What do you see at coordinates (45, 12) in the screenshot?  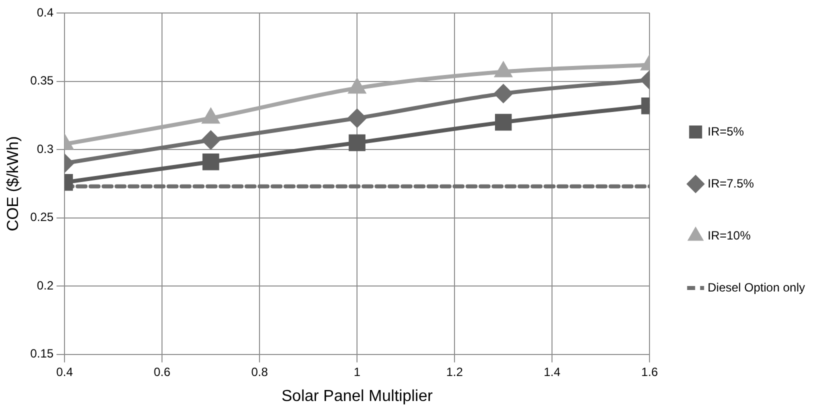 I see `y-tick-label: 0.4` at bounding box center [45, 12].